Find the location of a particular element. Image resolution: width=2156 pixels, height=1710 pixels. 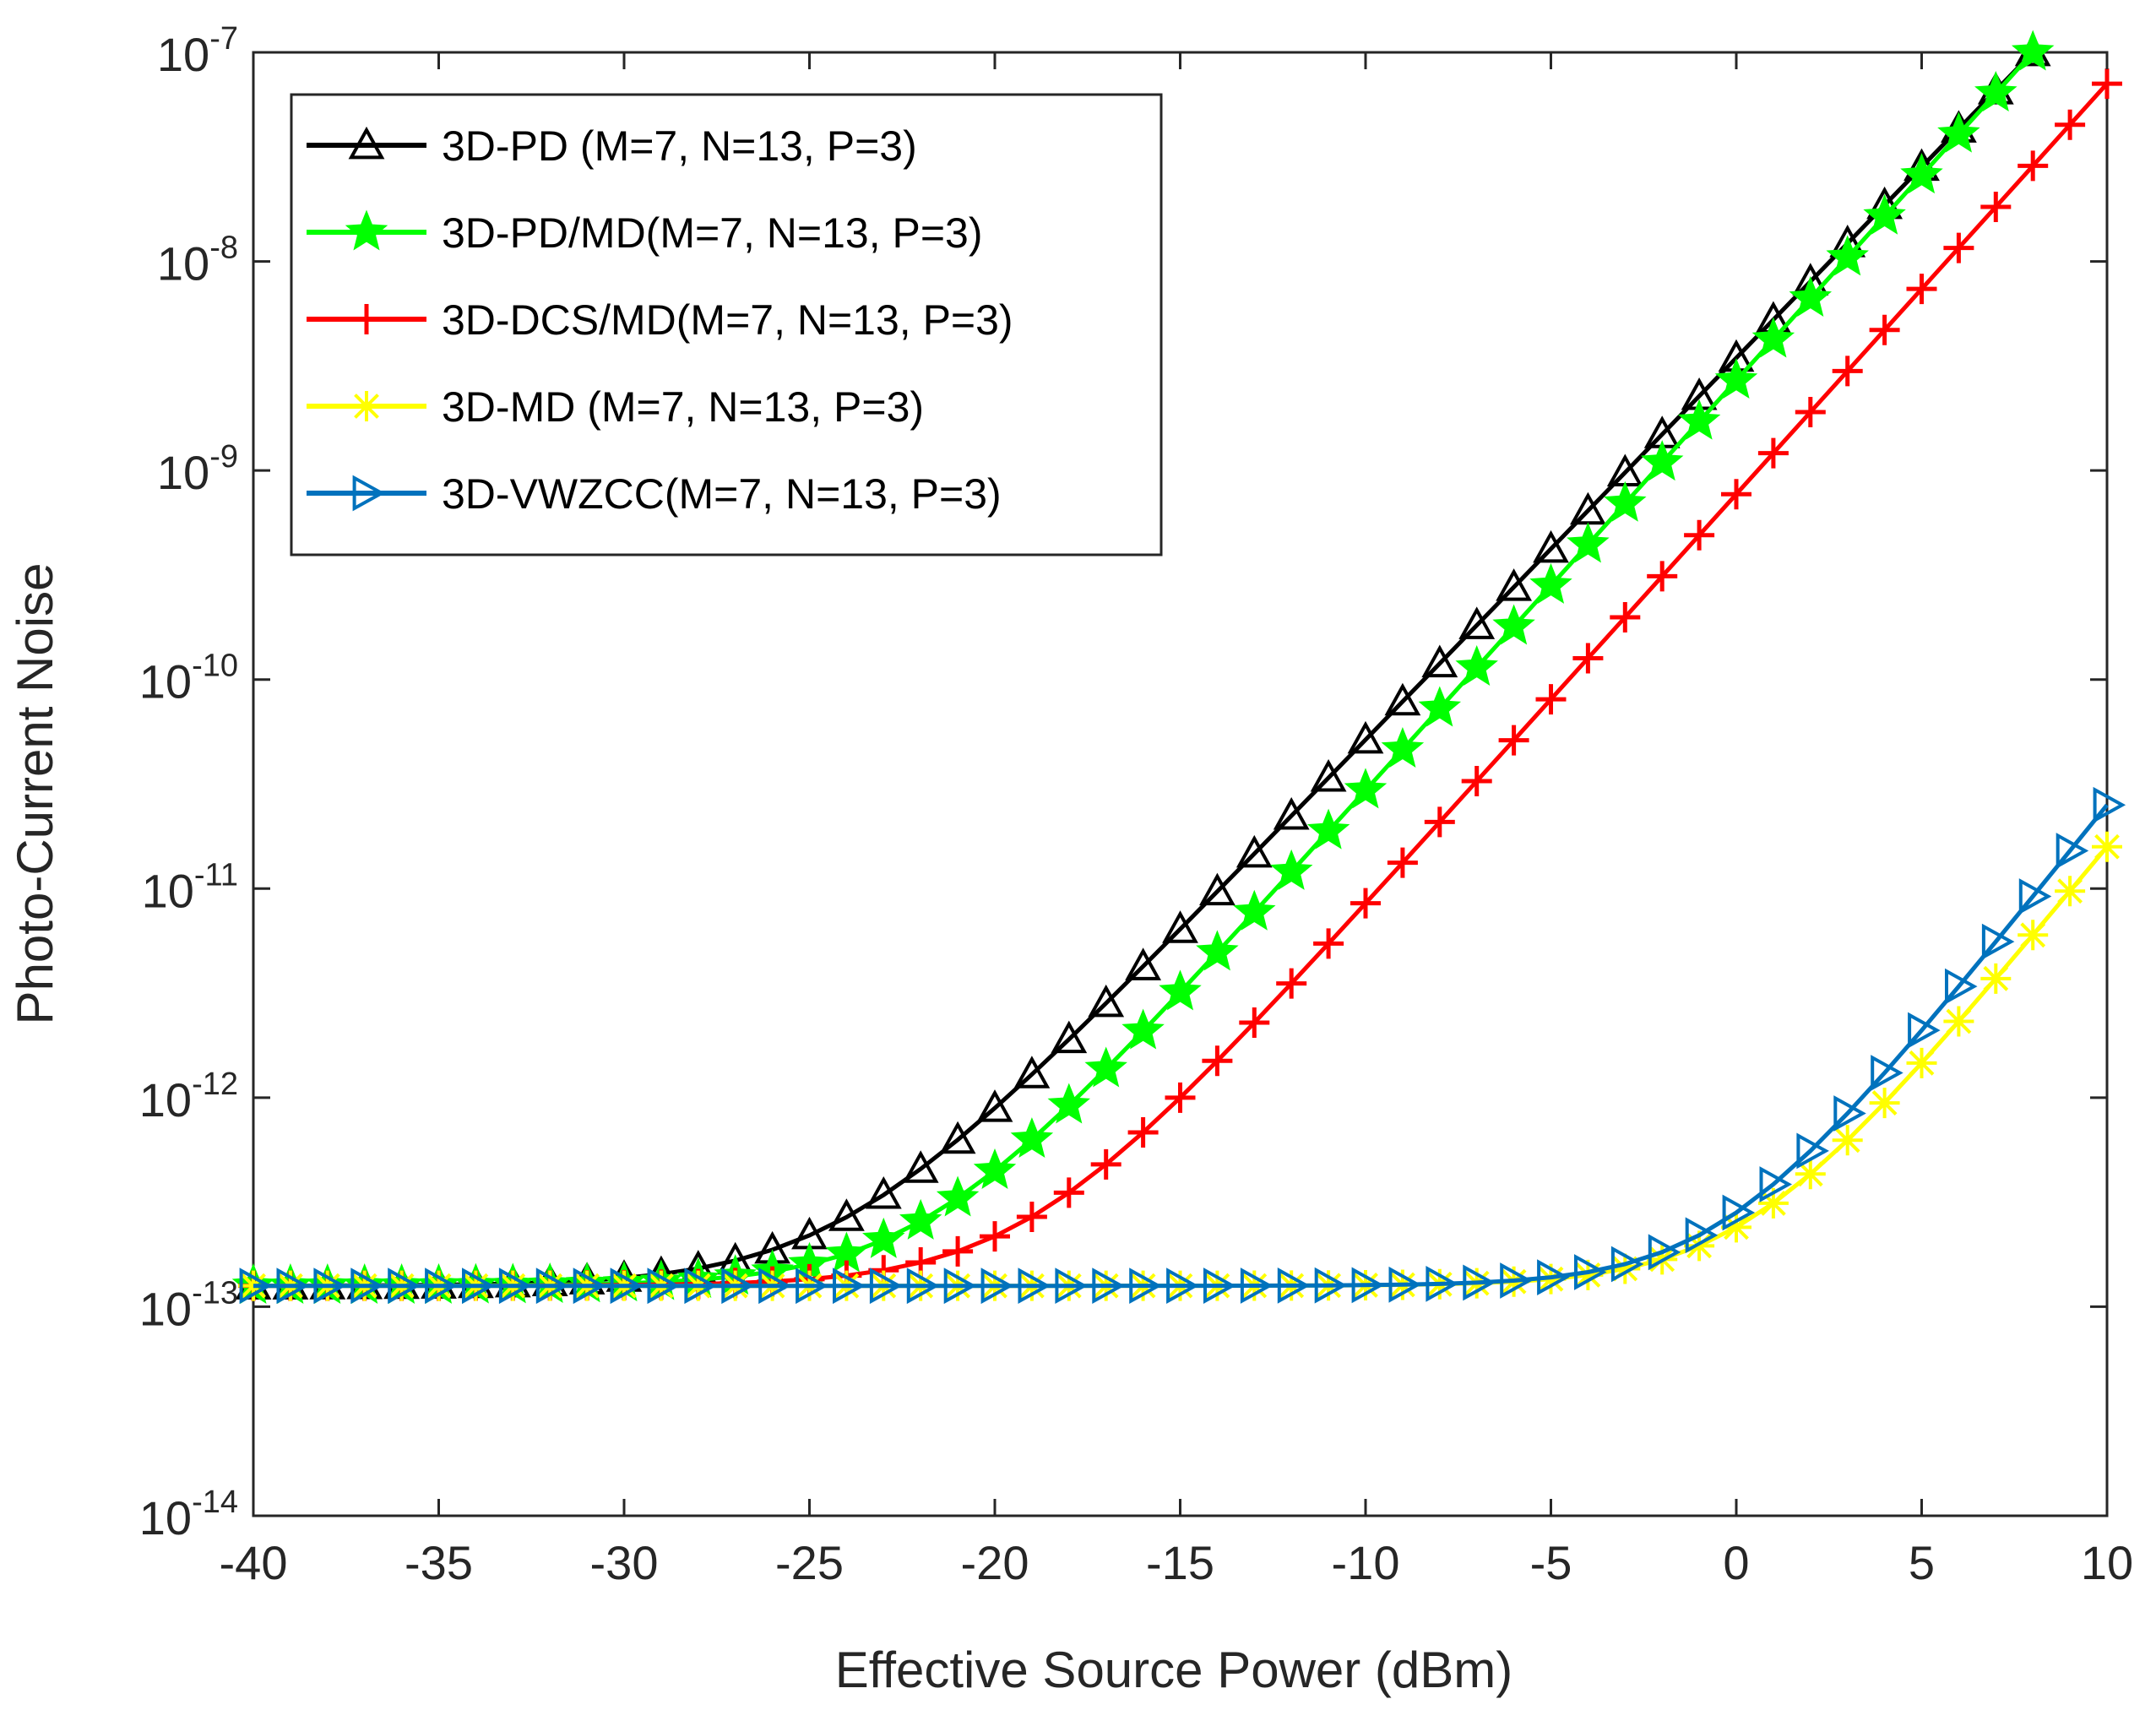

legend-item: 3D-PD/MD(M=7, N=13, P=3) is located at coordinates (644, 233).